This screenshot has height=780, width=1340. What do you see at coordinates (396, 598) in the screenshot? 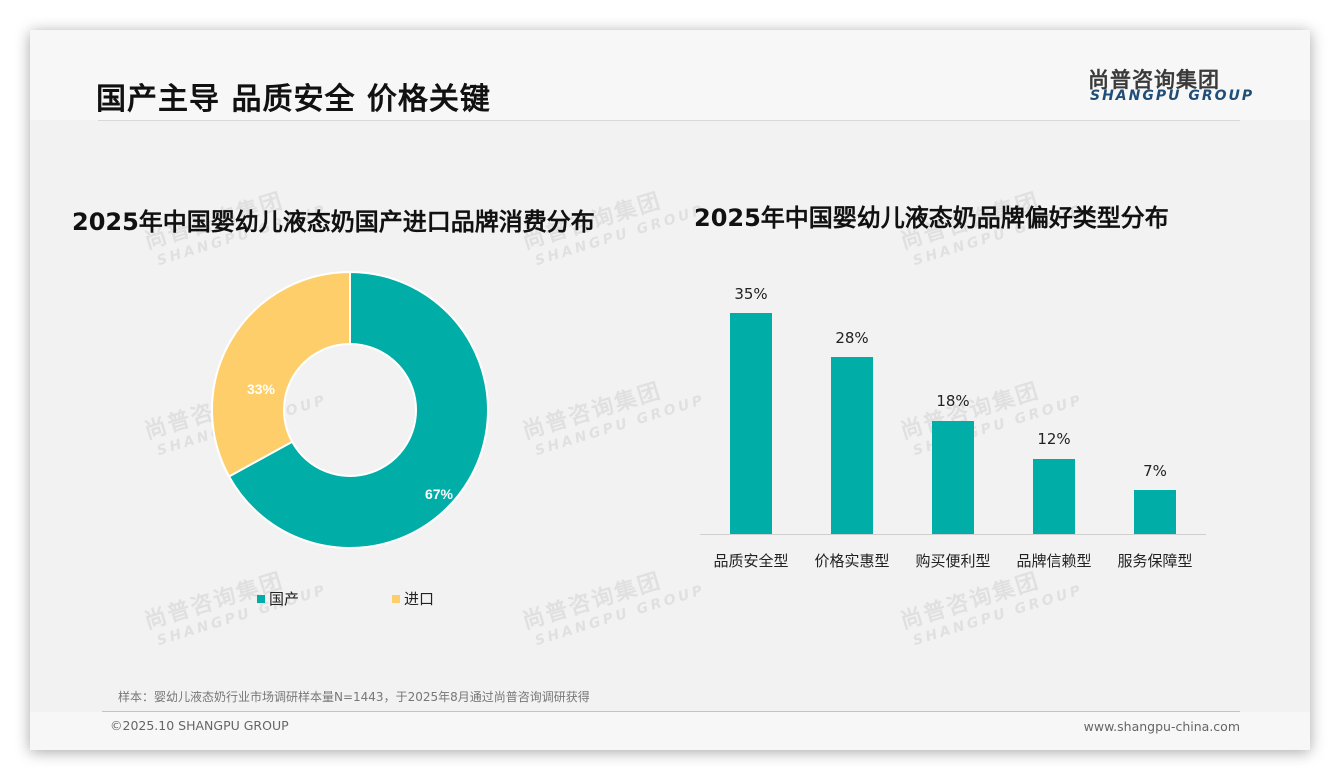
I see `legend-swatch-import` at bounding box center [396, 598].